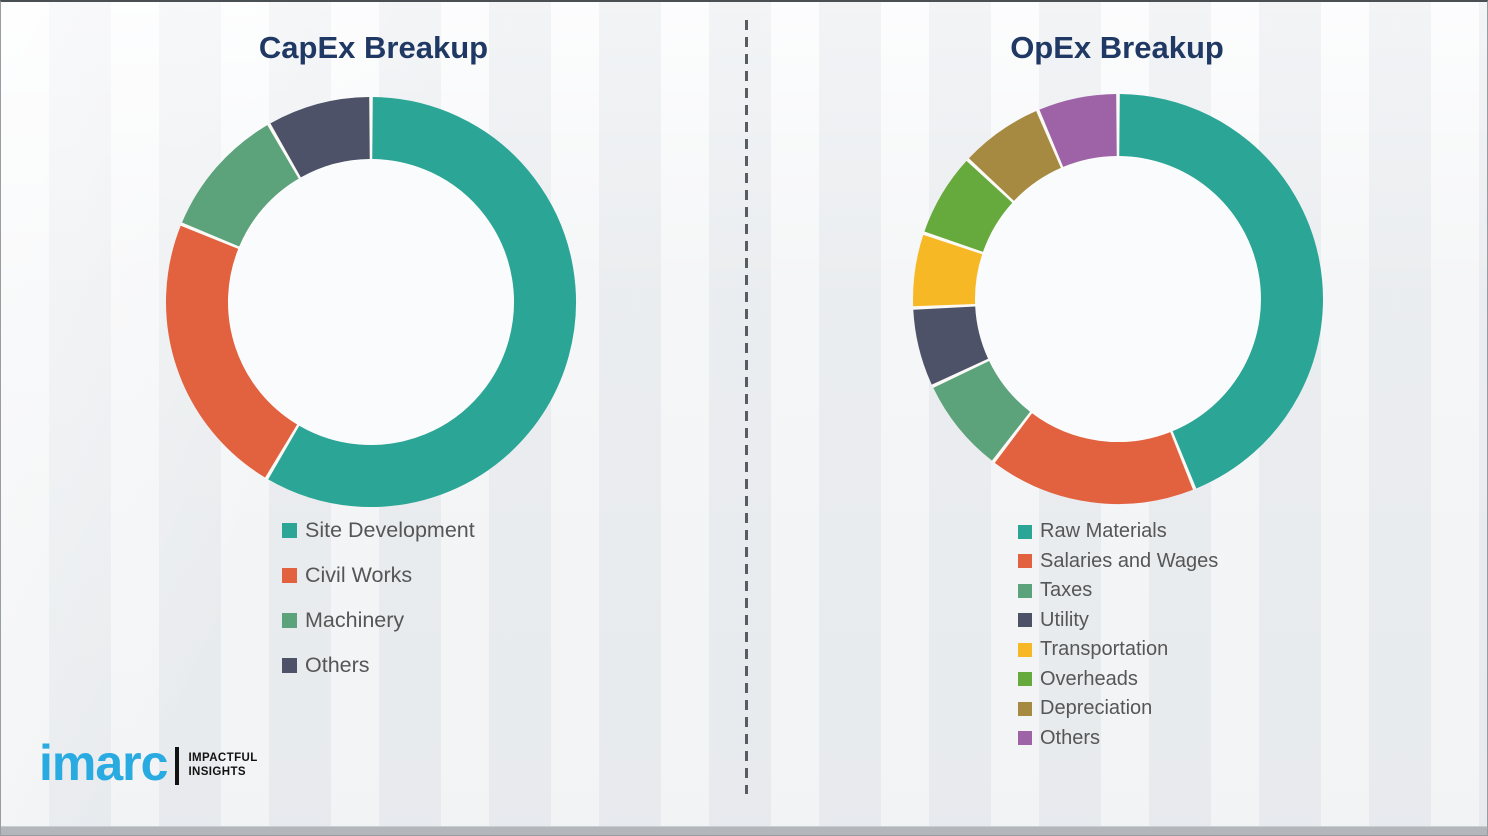 This screenshot has height=836, width=1488. I want to click on legend-item-transportation: Transportation, so click(1118, 649).